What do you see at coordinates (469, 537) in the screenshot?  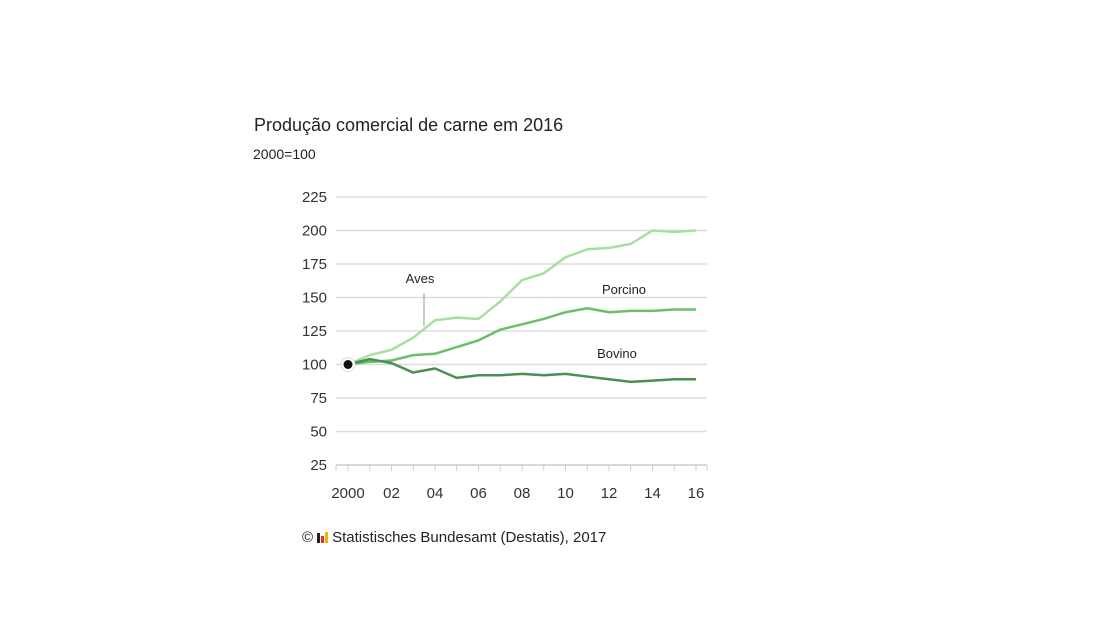 I see `source-text: Statistisches Bundesamt (Destatis), 2017` at bounding box center [469, 537].